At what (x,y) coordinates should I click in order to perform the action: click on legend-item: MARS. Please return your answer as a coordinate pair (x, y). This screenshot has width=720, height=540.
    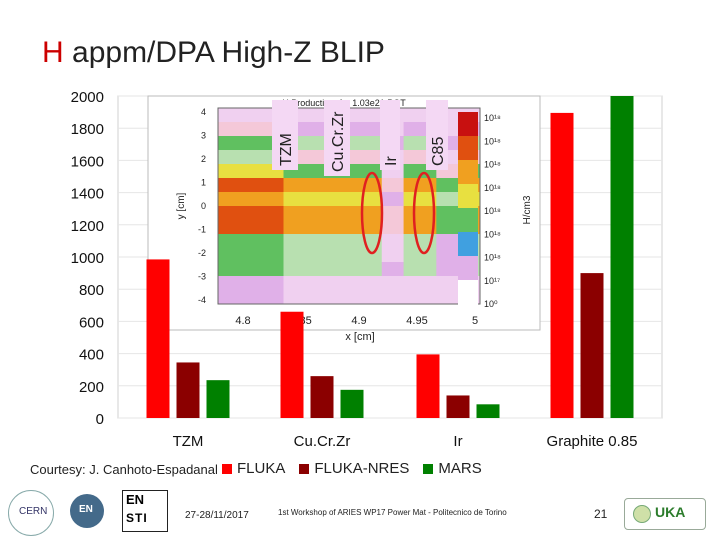
    Looking at the image, I should click on (452, 468).